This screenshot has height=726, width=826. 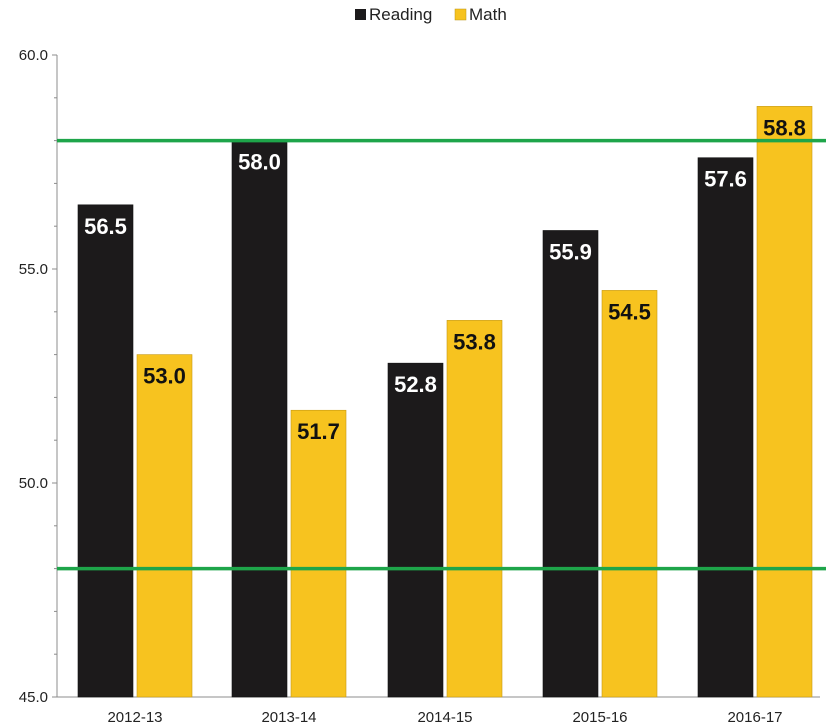 What do you see at coordinates (164, 376) in the screenshot?
I see `data-label-math: 53.0` at bounding box center [164, 376].